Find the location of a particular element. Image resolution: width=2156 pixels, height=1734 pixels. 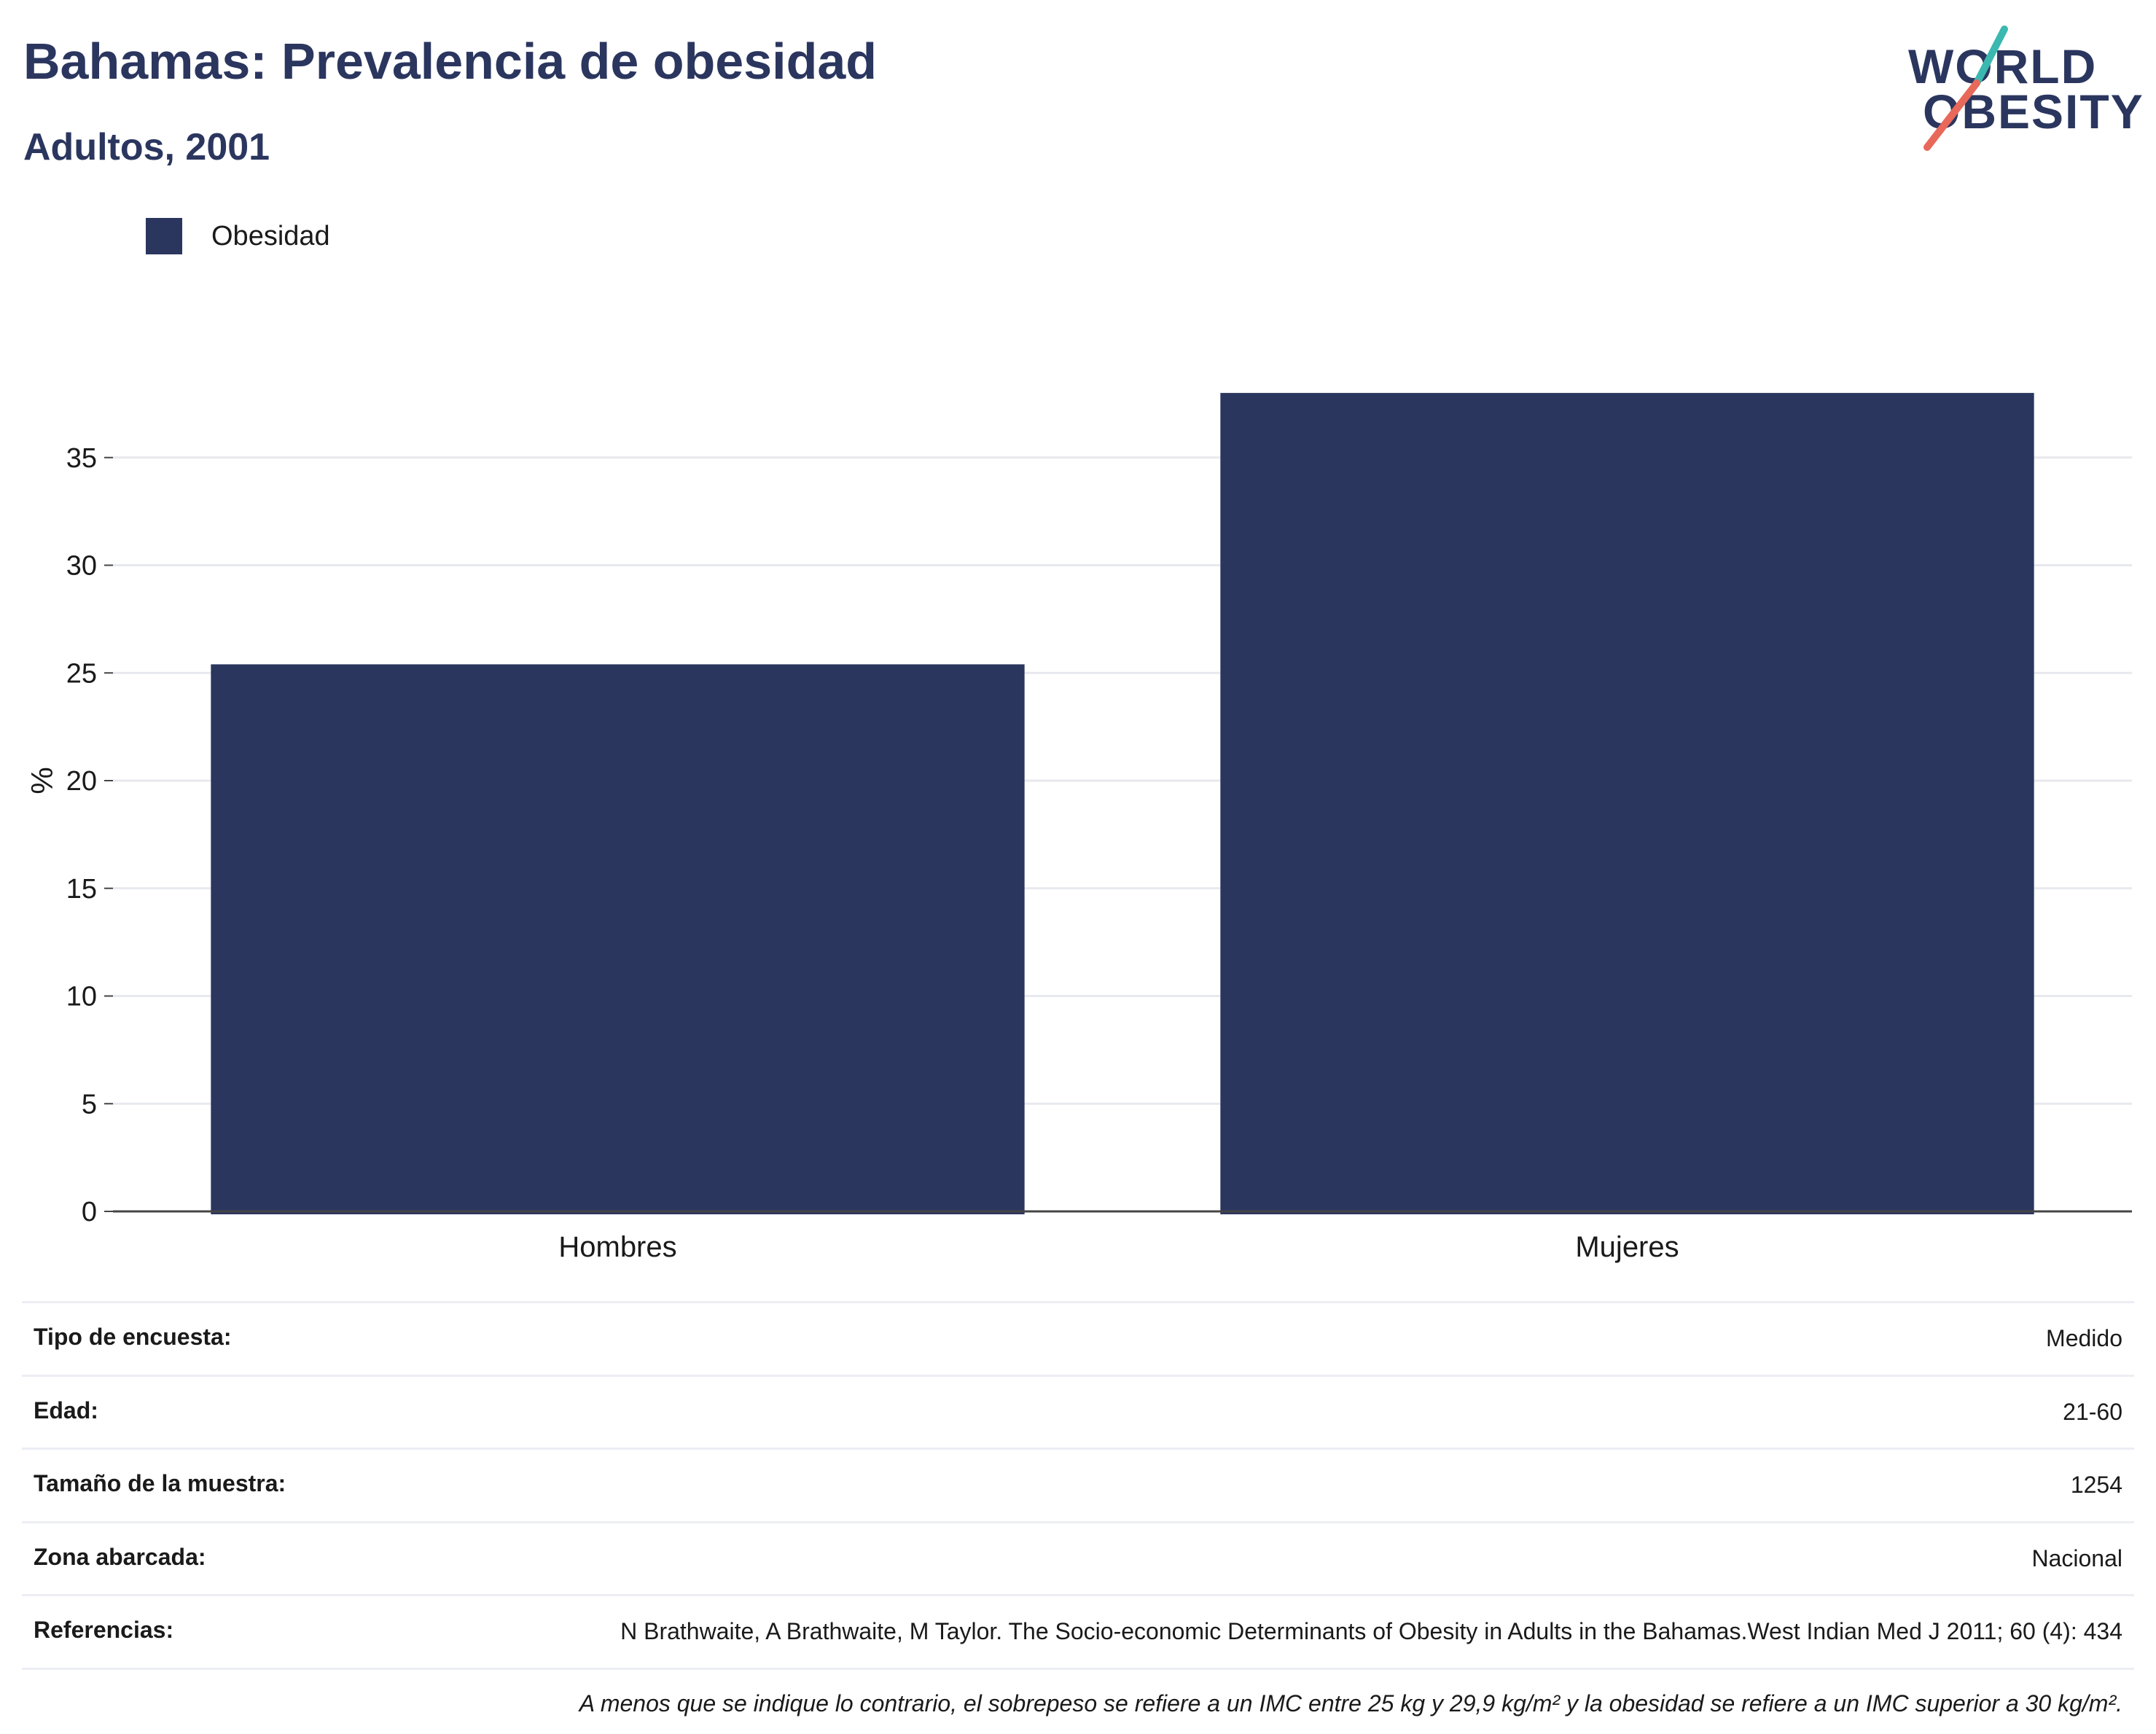

y-tick-label: 10 is located at coordinates (81, 997).